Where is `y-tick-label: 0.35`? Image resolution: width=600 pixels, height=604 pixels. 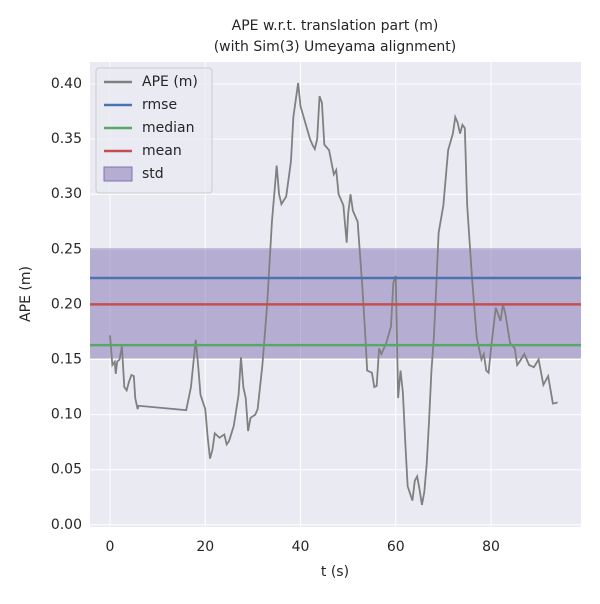 y-tick-label: 0.35 is located at coordinates (66, 139).